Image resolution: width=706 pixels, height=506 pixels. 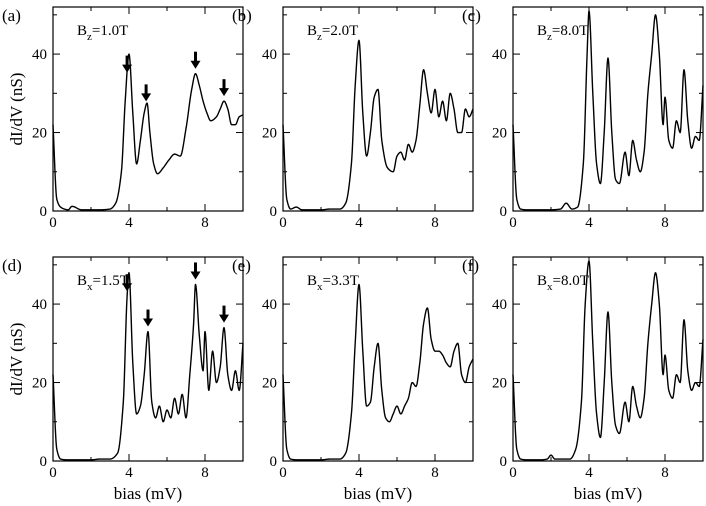 What do you see at coordinates (563, 283) in the screenshot?
I see `field-label: Bx=8.0T` at bounding box center [563, 283].